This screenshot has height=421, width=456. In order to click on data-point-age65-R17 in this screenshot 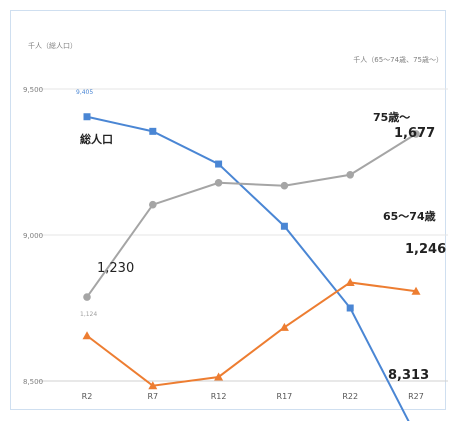, I will do `click(284, 326)`.